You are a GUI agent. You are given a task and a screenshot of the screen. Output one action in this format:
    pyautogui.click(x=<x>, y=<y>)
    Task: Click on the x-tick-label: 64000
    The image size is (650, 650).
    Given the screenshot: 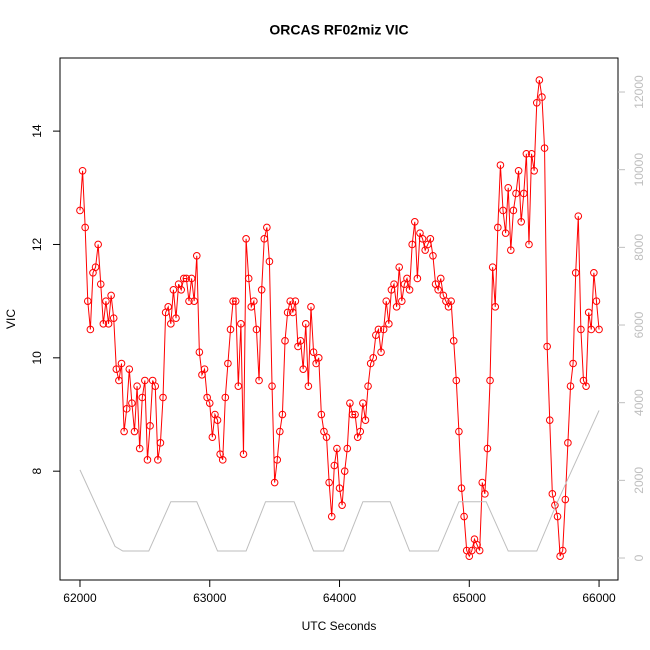 What is the action you would take?
    pyautogui.click(x=340, y=598)
    